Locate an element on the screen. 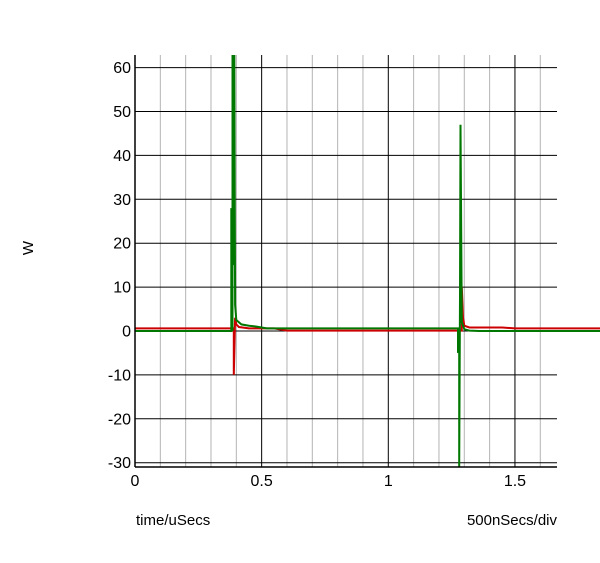  y-tick-label: 50 is located at coordinates (122, 112).